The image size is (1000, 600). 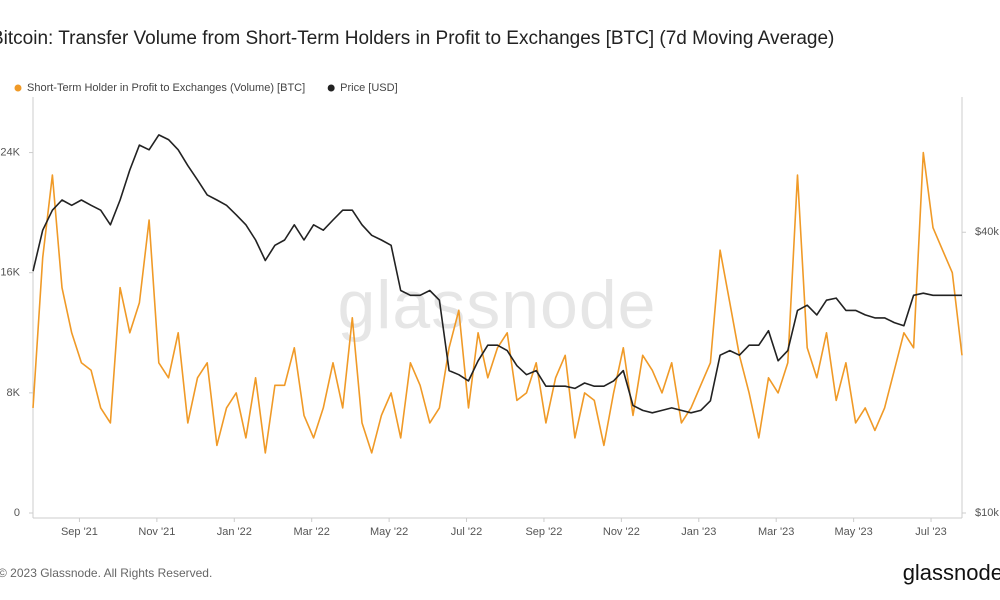 What do you see at coordinates (854, 532) in the screenshot?
I see `x-tick-label: May '23` at bounding box center [854, 532].